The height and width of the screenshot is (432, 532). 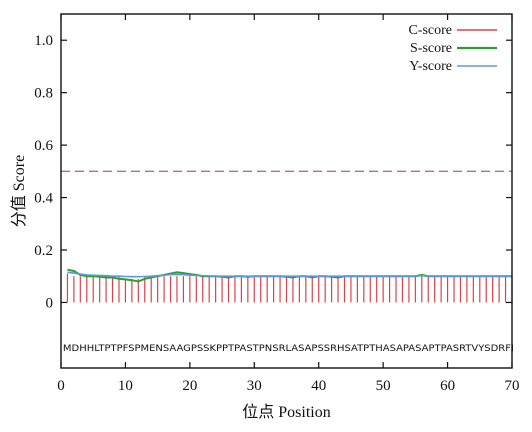 What do you see at coordinates (431, 48) in the screenshot?
I see `legend-label-s-score: S-score` at bounding box center [431, 48].